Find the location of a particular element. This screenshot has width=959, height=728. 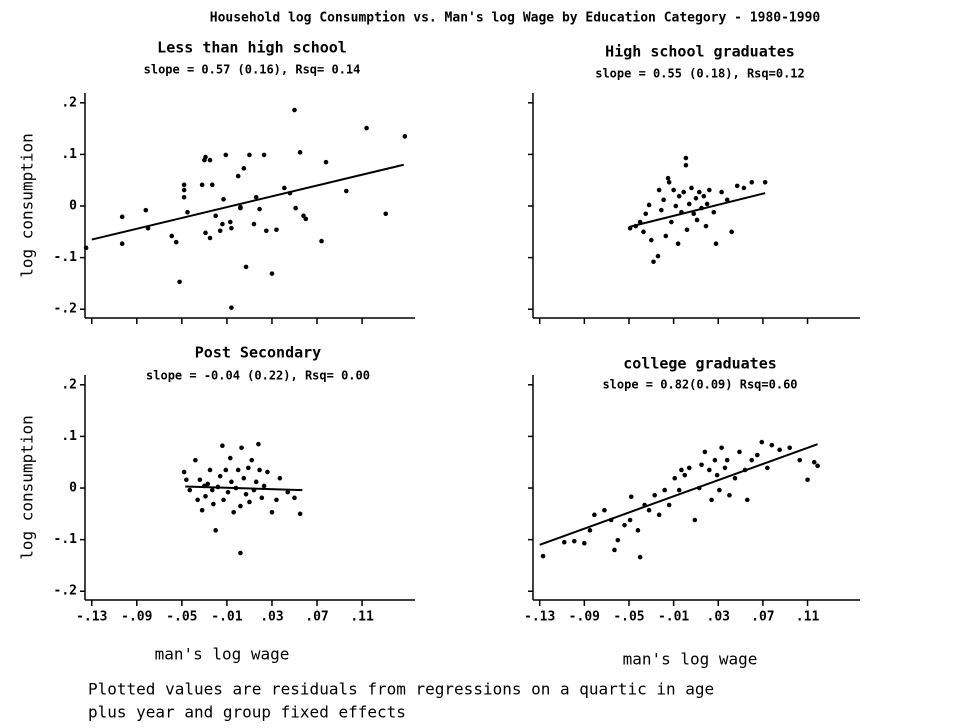

y-axis-label: log consumption is located at coordinates (27, 487).